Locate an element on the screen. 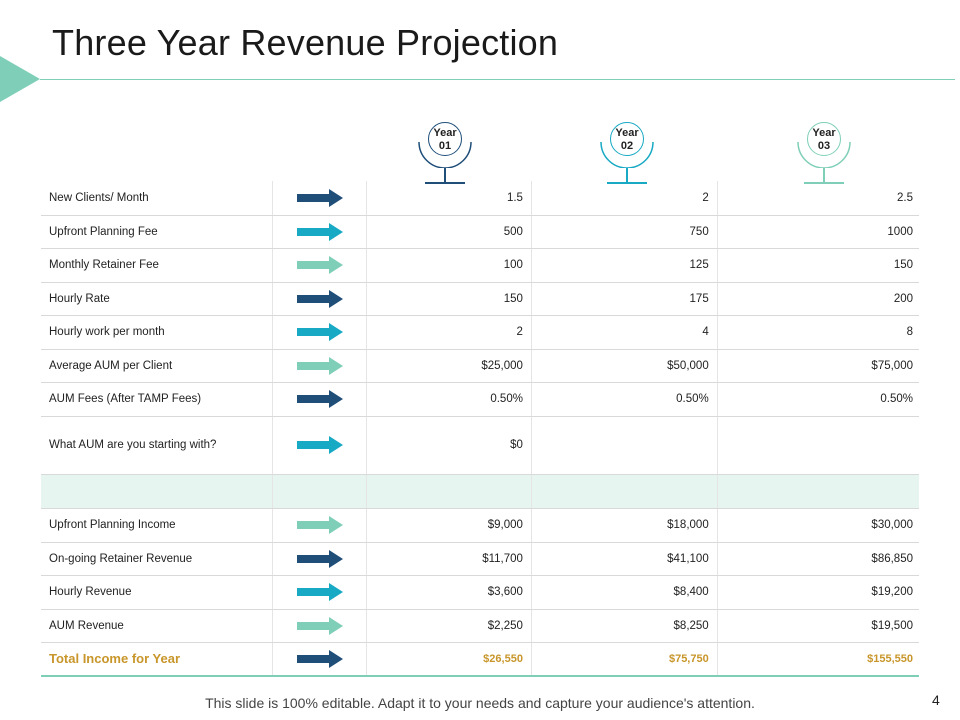 The image size is (960, 720). year-1-value: 100 is located at coordinates (449, 265).